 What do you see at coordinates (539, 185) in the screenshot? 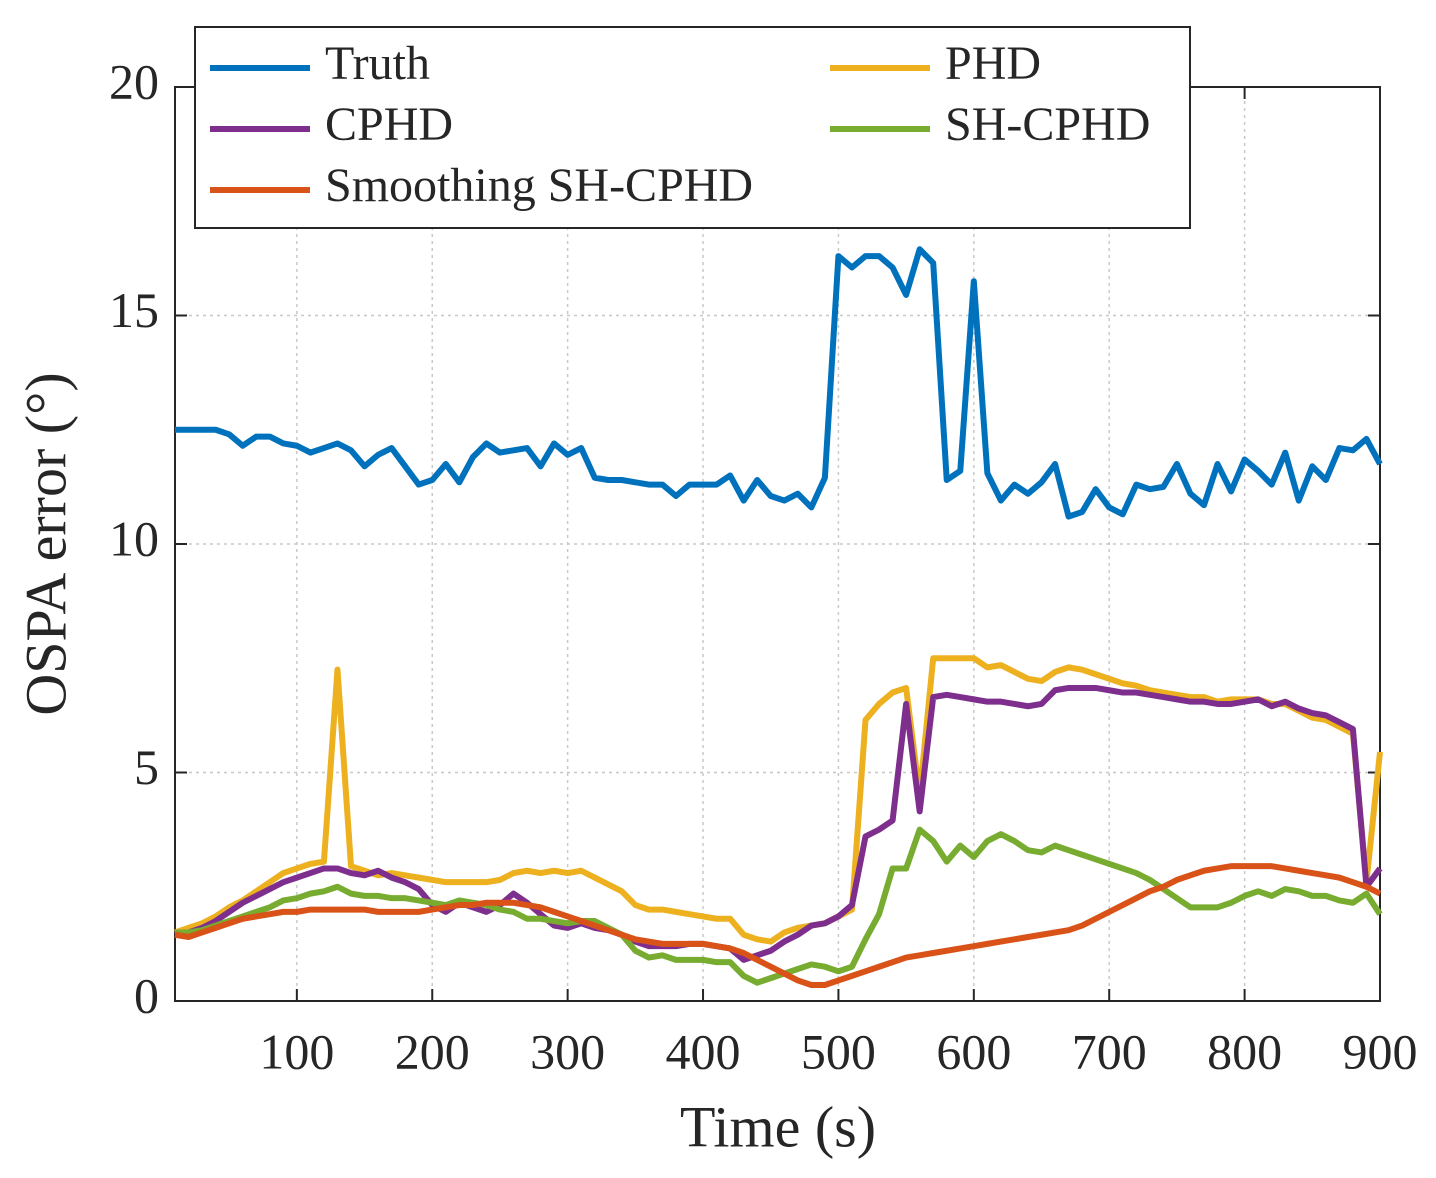
I see `legend-label: Smoothing SH-CPHD` at bounding box center [539, 185].